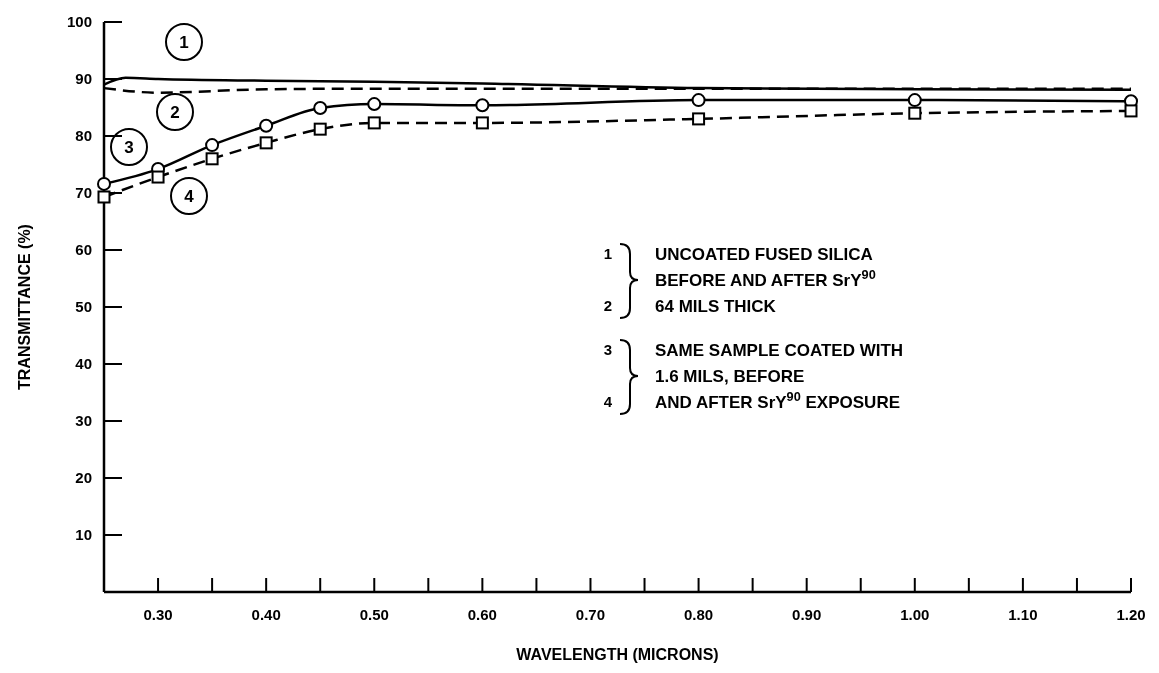  What do you see at coordinates (764, 254) in the screenshot?
I see `annotation: UNCOATED FUSED SILICA` at bounding box center [764, 254].